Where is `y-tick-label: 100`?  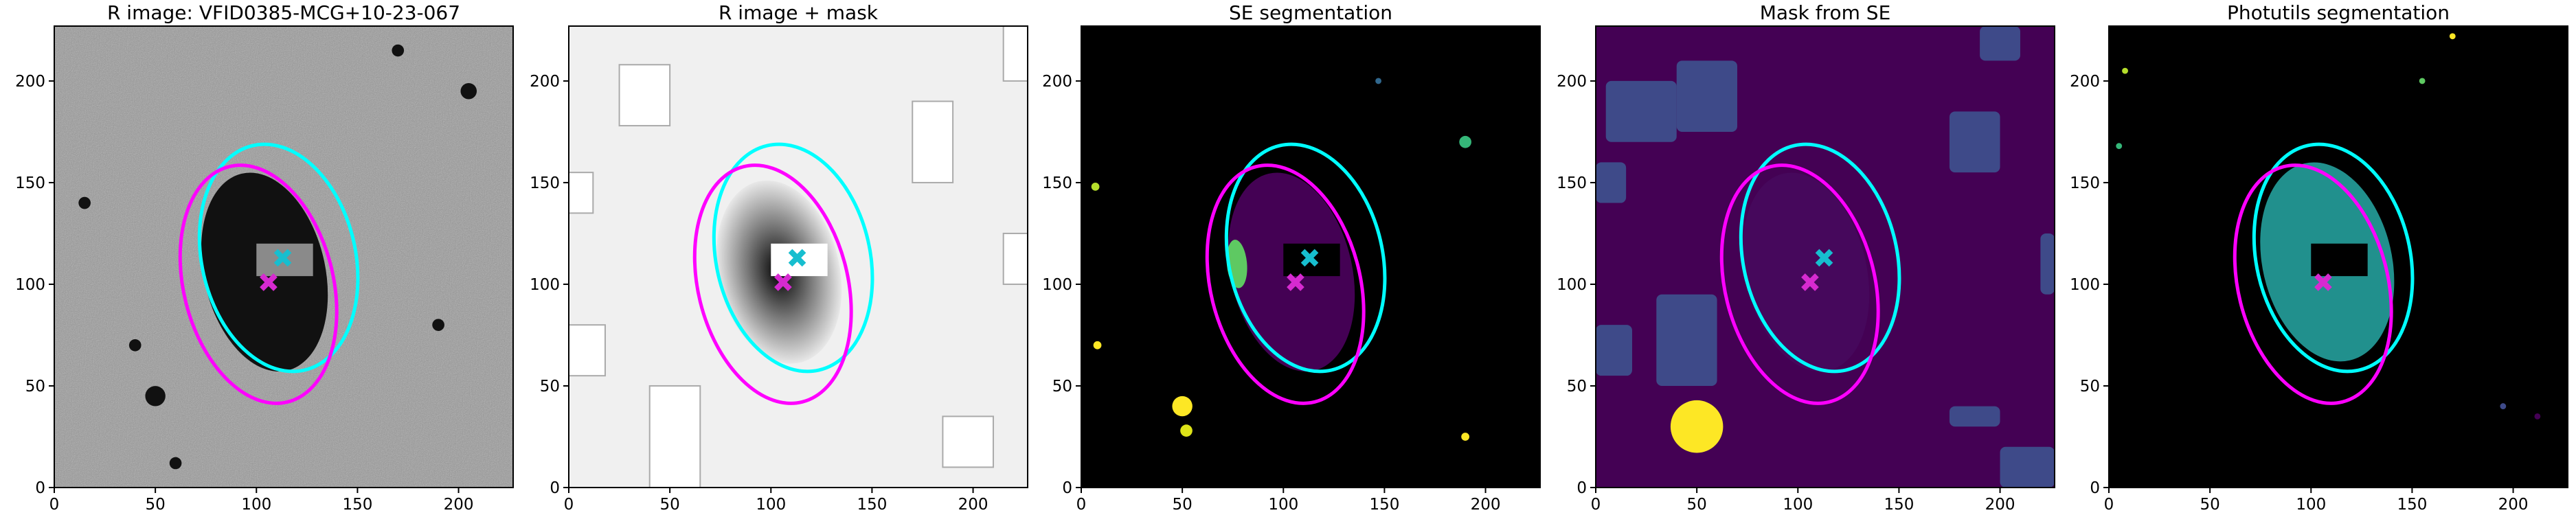 y-tick-label: 100 is located at coordinates (1057, 285).